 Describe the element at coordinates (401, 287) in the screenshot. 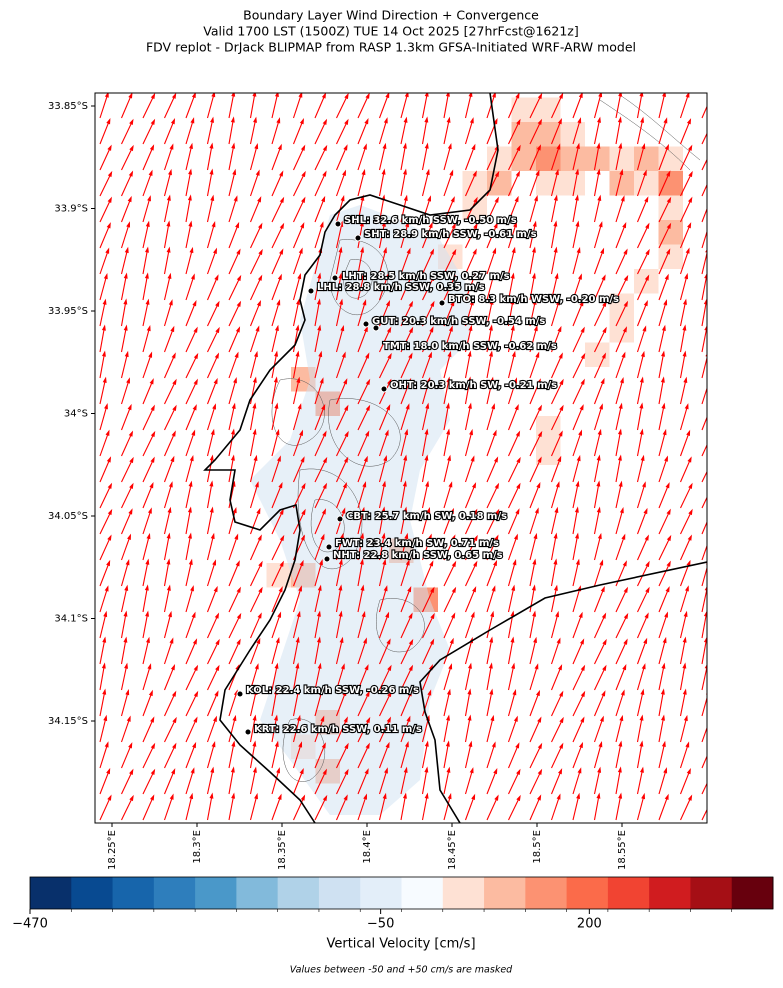

I see `station-label: LHL: 28.8 km/h SSW, 0.35 m/s` at that location.